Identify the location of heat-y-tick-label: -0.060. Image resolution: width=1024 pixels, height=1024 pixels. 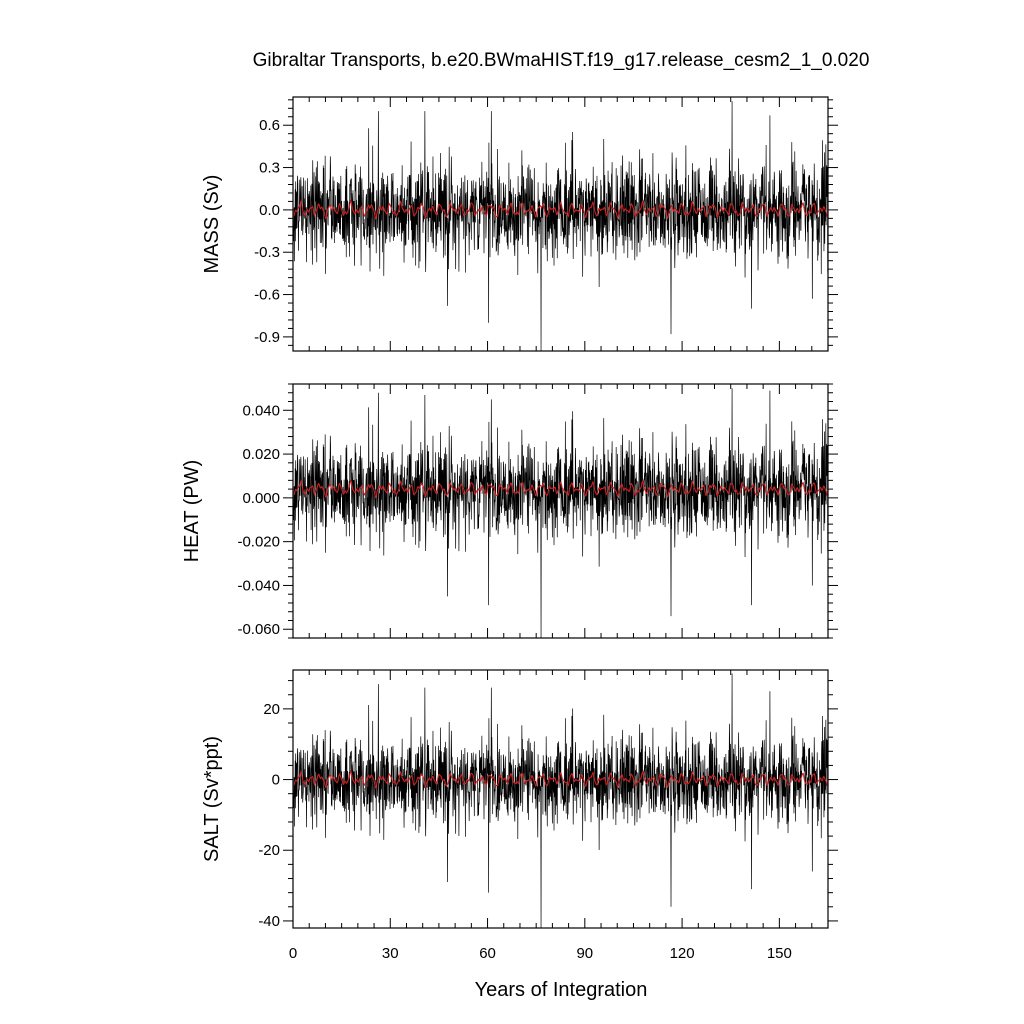
(258, 629).